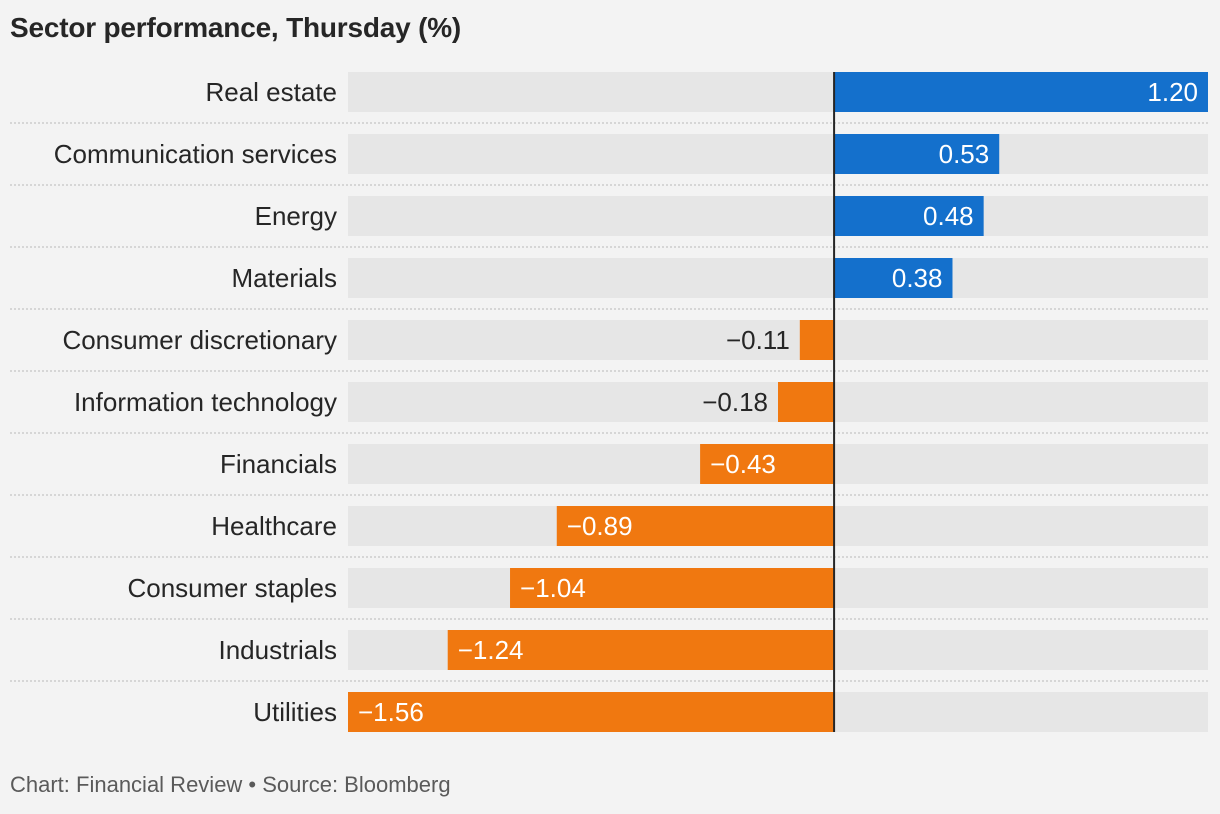 This screenshot has height=814, width=1220. What do you see at coordinates (948, 216) in the screenshot?
I see `value-label: 0.48` at bounding box center [948, 216].